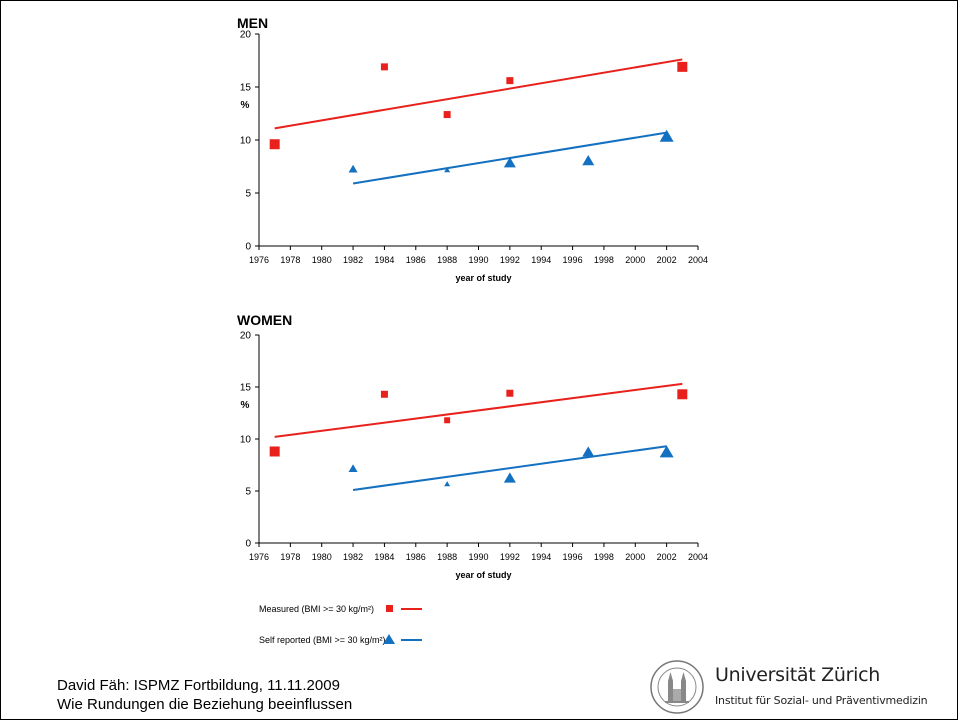  I want to click on legend-square-icon, so click(389, 608).